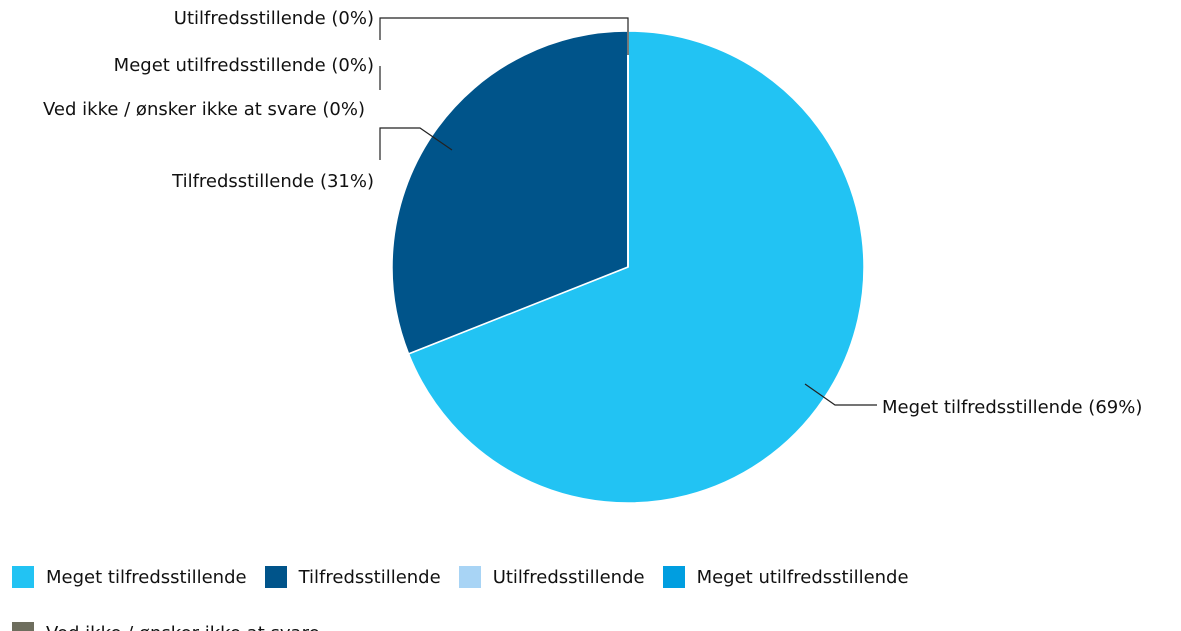 The height and width of the screenshot is (631, 1181). I want to click on legend-item: Tilfredsstillende, so click(352, 577).